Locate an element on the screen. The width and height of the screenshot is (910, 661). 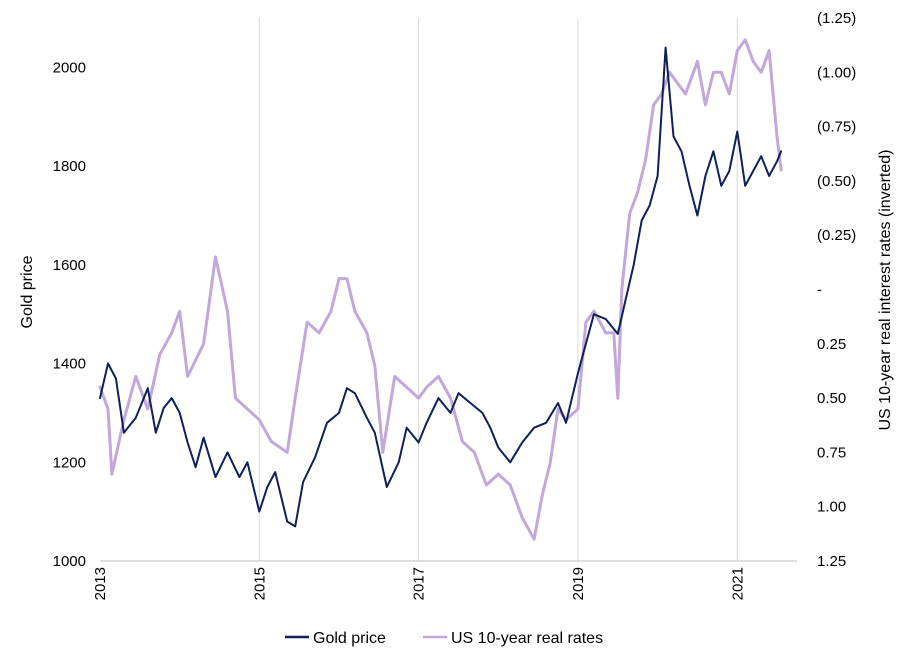
y2-tick-1: (1.00) is located at coordinates (836, 72).